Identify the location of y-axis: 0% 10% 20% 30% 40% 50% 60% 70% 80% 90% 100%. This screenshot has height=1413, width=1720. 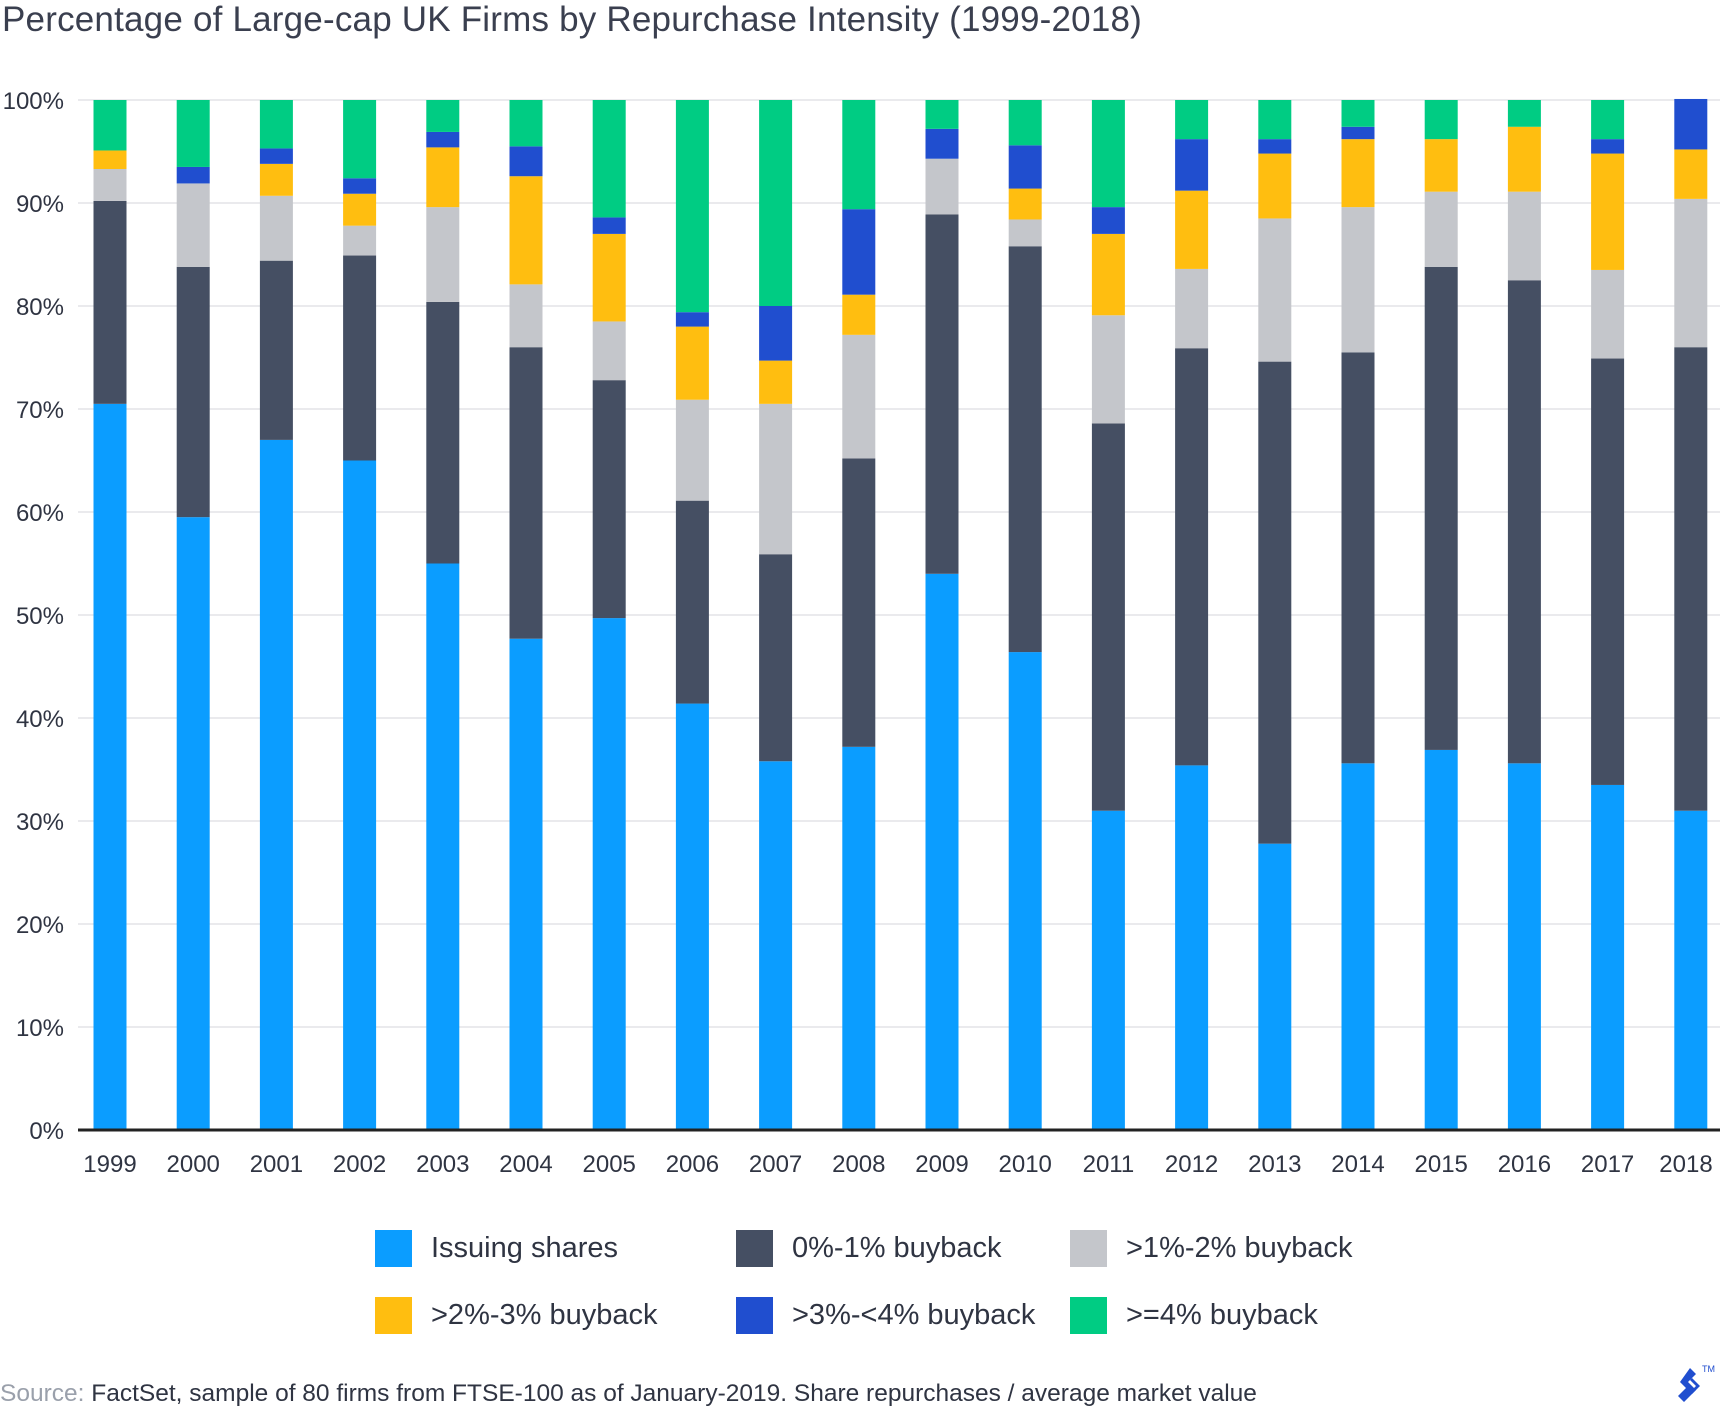
(33, 616).